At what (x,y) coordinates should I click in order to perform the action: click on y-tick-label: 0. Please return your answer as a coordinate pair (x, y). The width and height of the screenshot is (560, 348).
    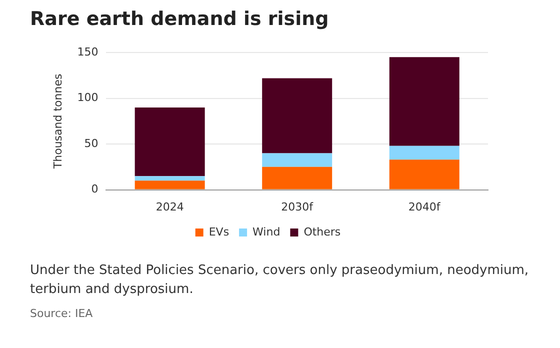
    Looking at the image, I should click on (94, 189).